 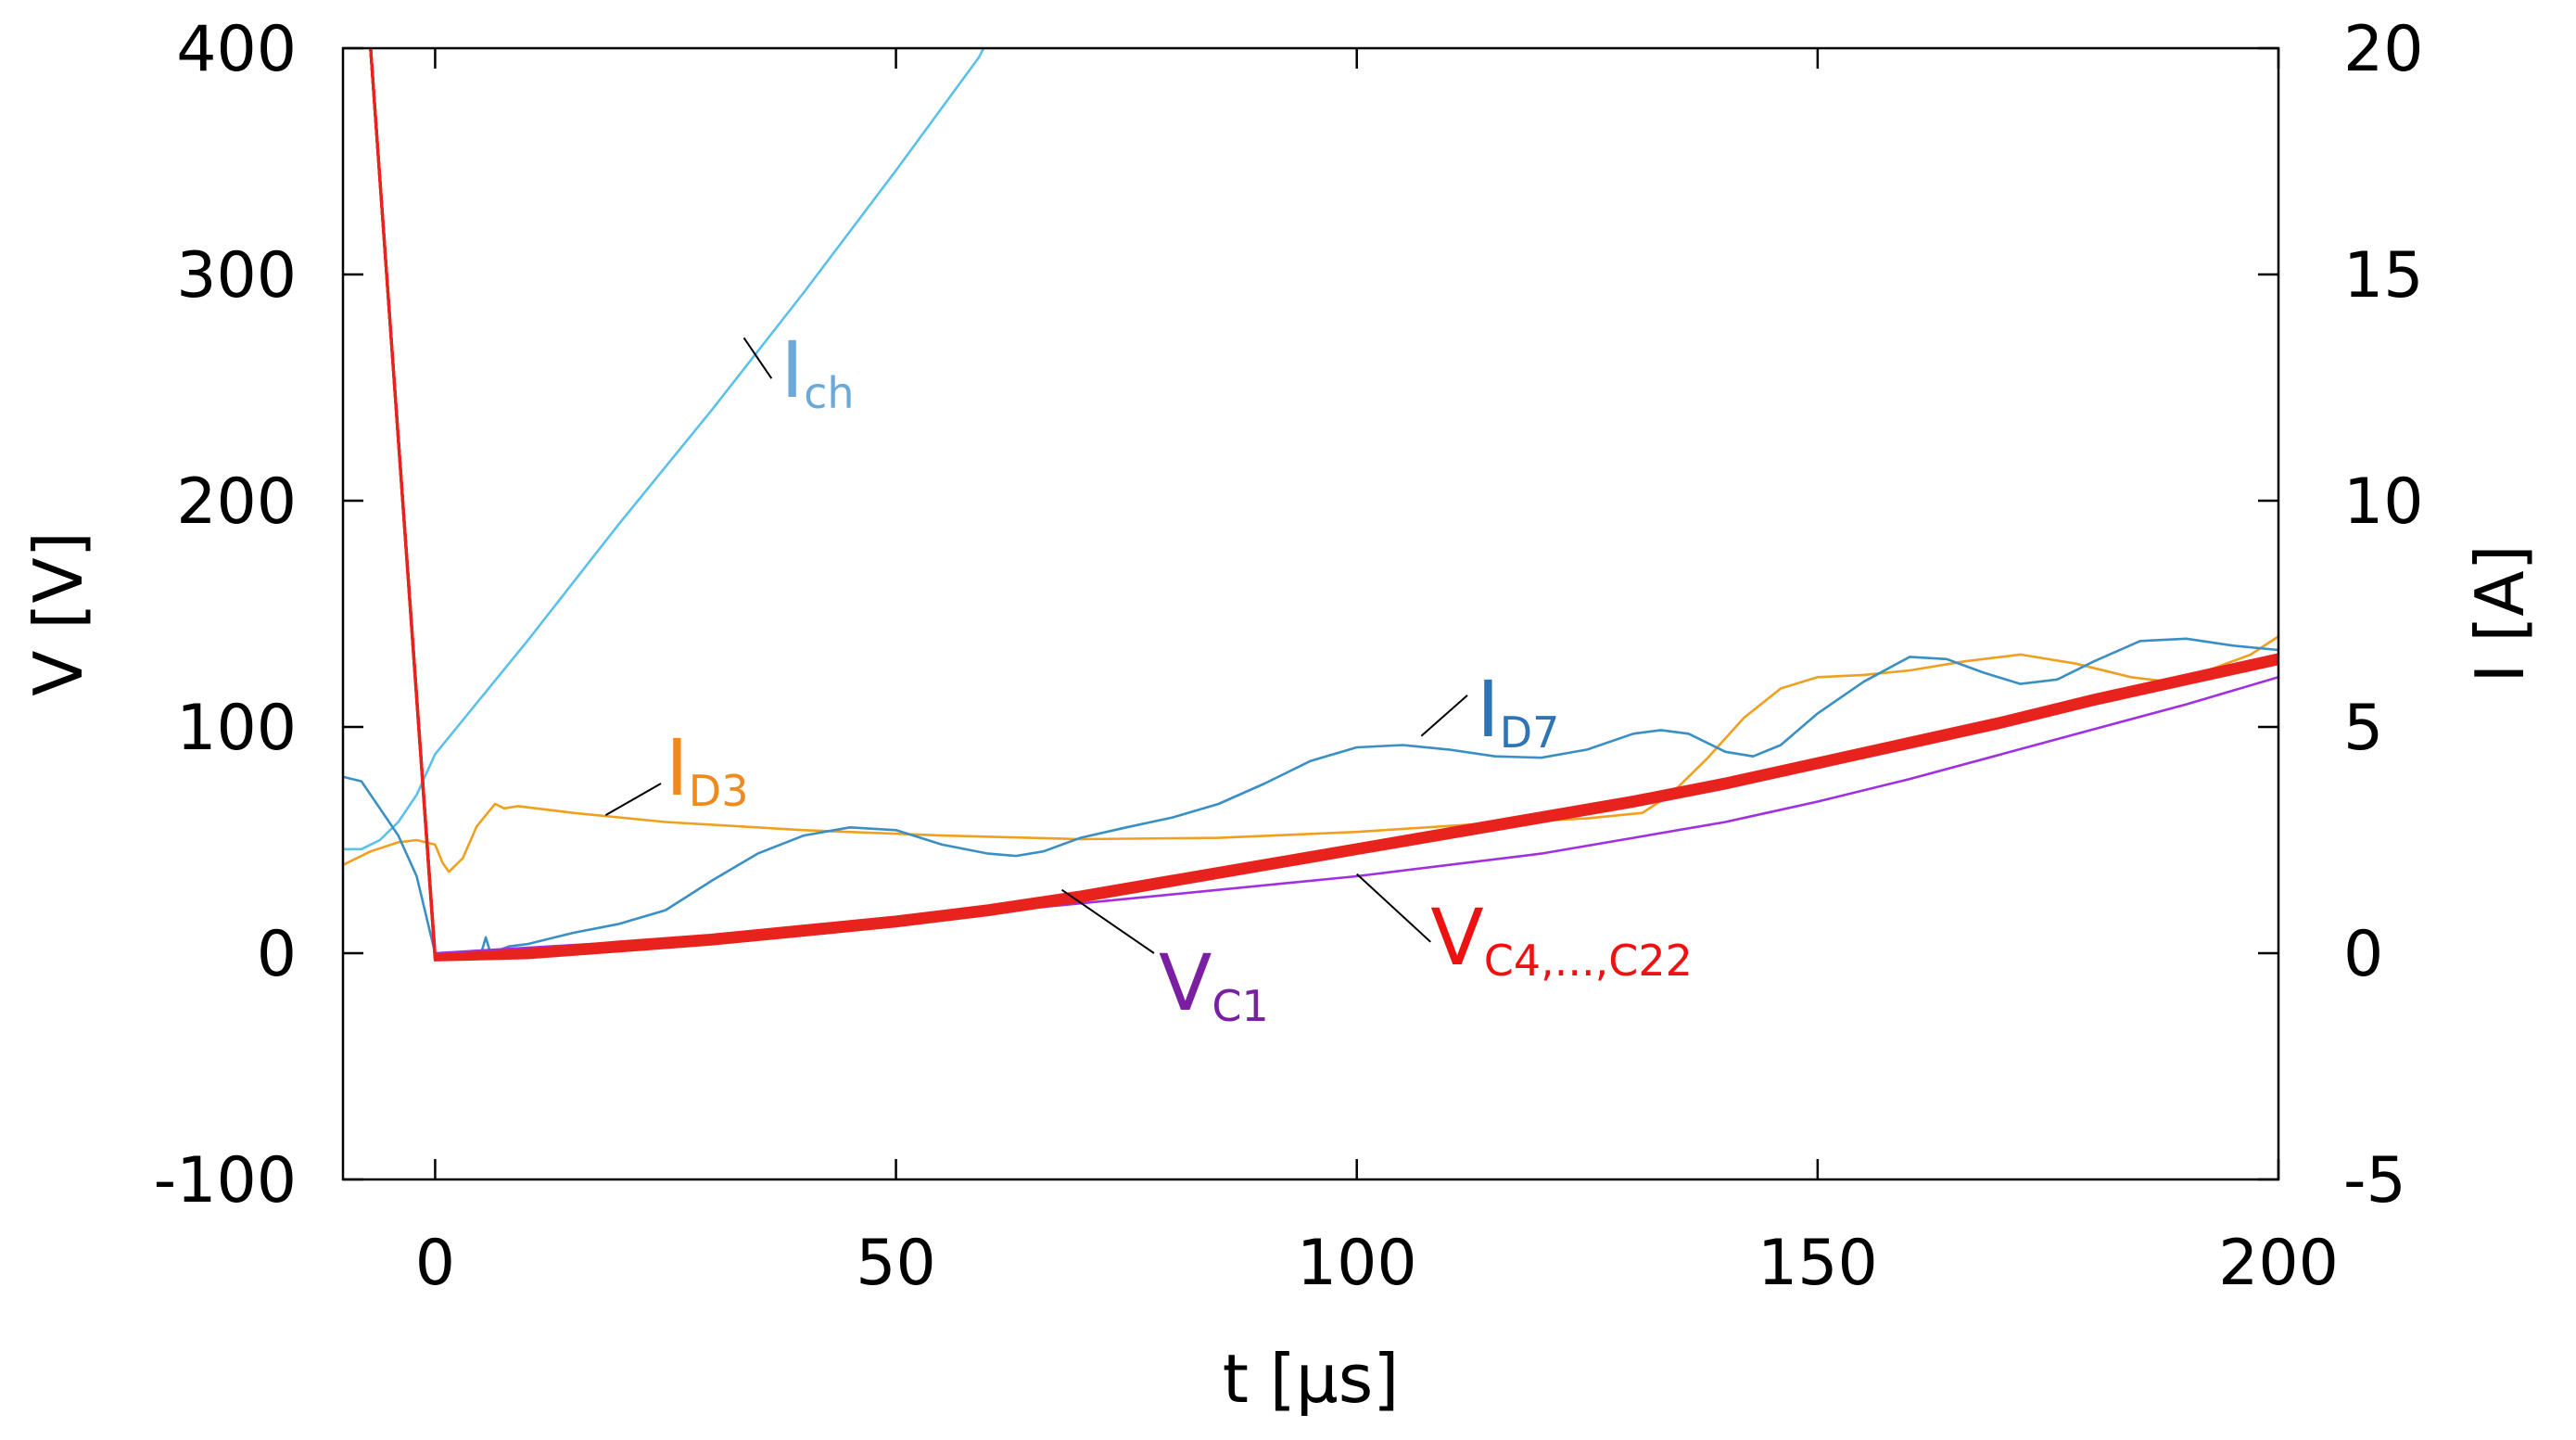 I want to click on y-left-tick-label: 300, so click(x=236, y=275).